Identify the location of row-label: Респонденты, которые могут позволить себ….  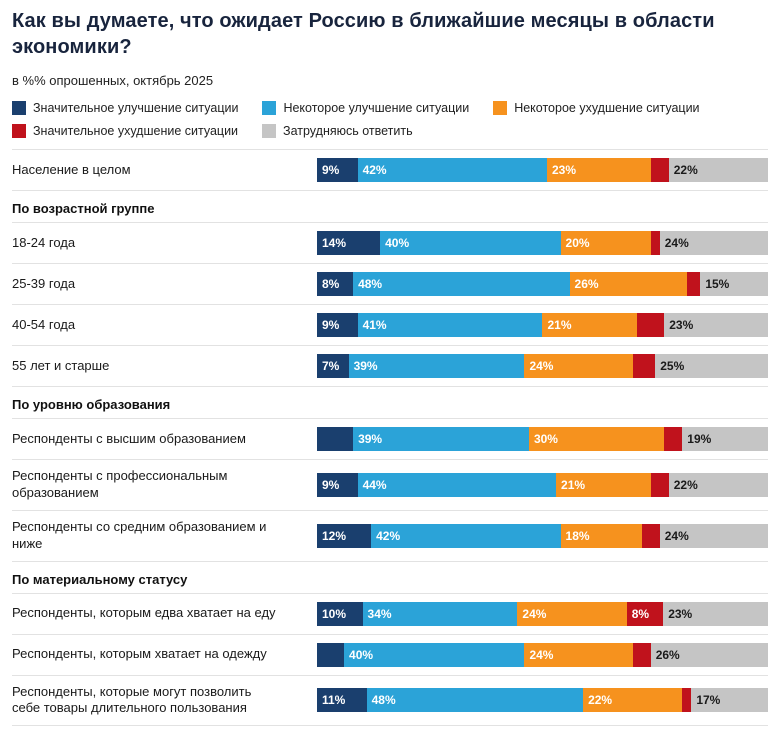
(132, 699).